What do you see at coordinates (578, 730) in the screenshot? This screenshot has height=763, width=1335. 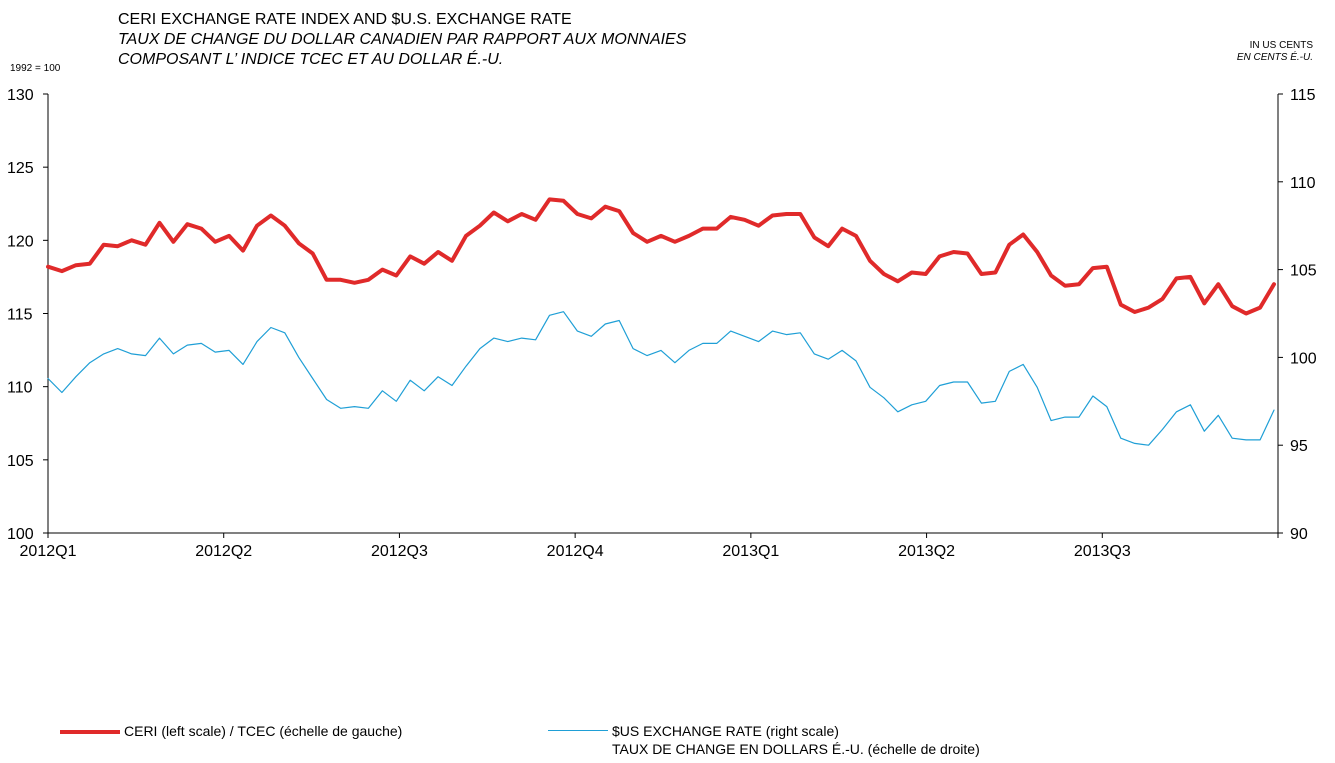 I see `legend-swatch-usd` at bounding box center [578, 730].